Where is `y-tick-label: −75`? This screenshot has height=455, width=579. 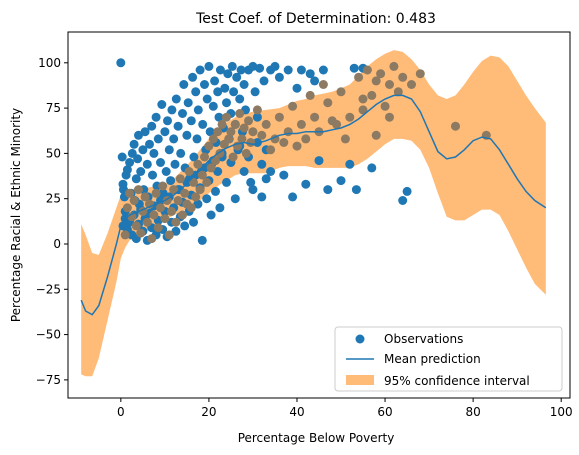 y-tick-label: −75 is located at coordinates (48, 380).